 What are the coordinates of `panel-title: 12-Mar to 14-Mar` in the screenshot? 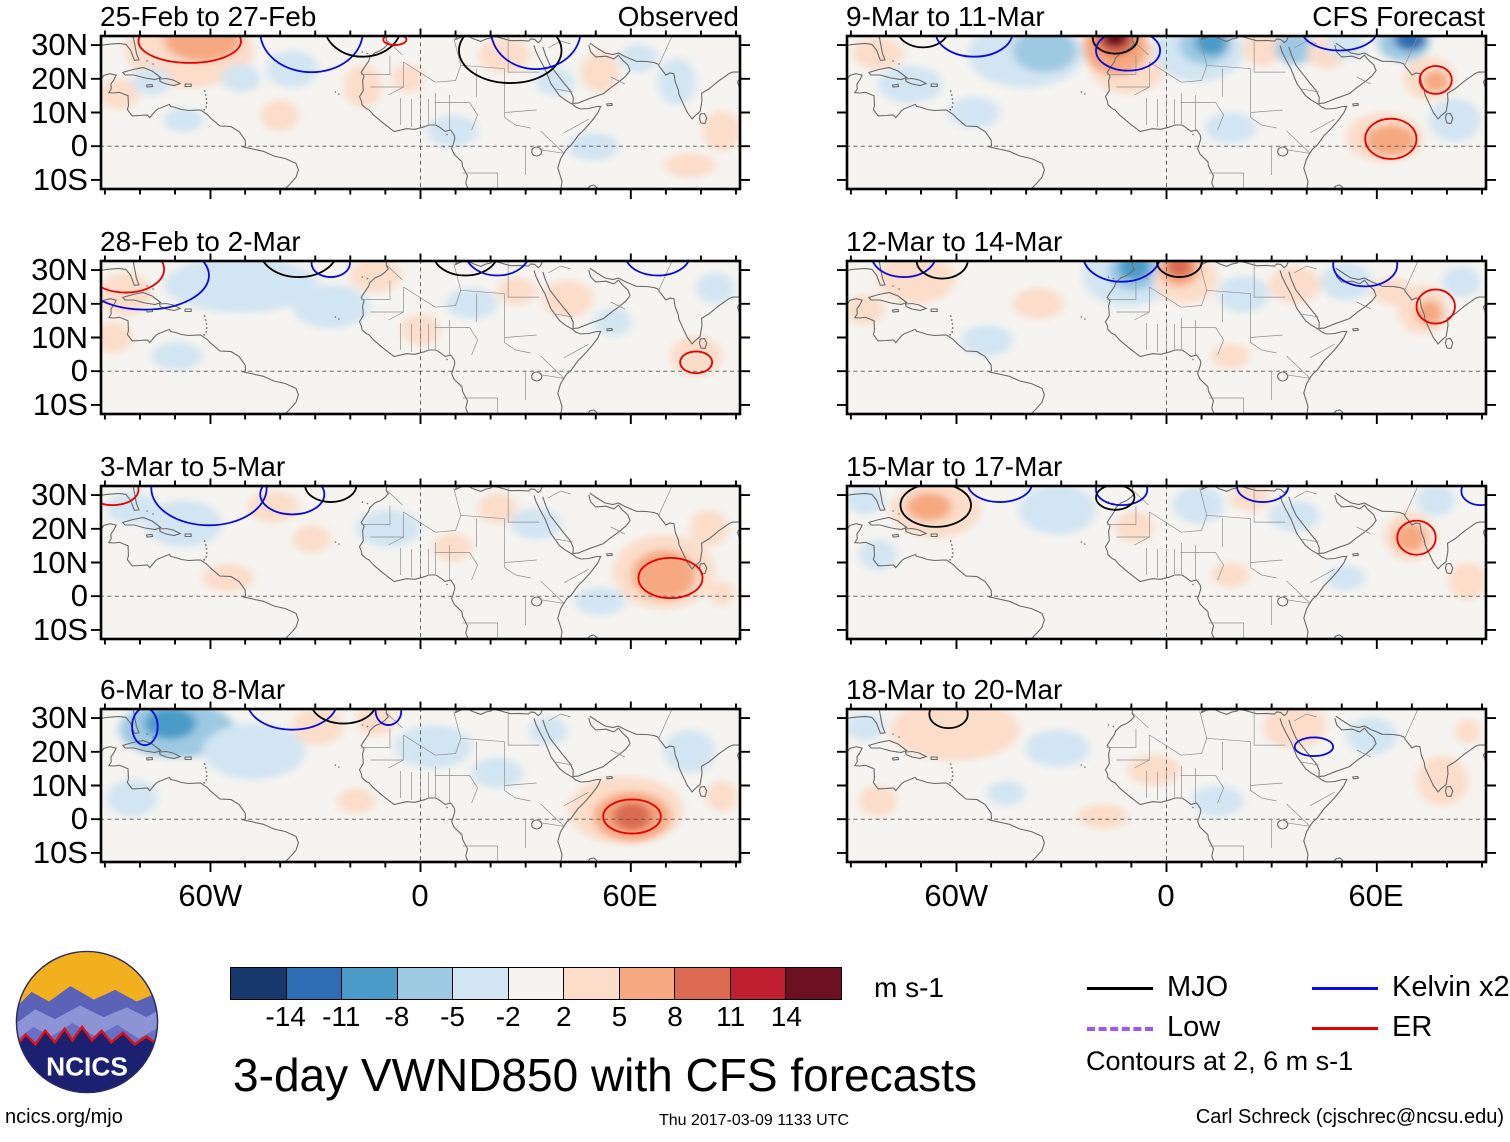 It's located at (954, 241).